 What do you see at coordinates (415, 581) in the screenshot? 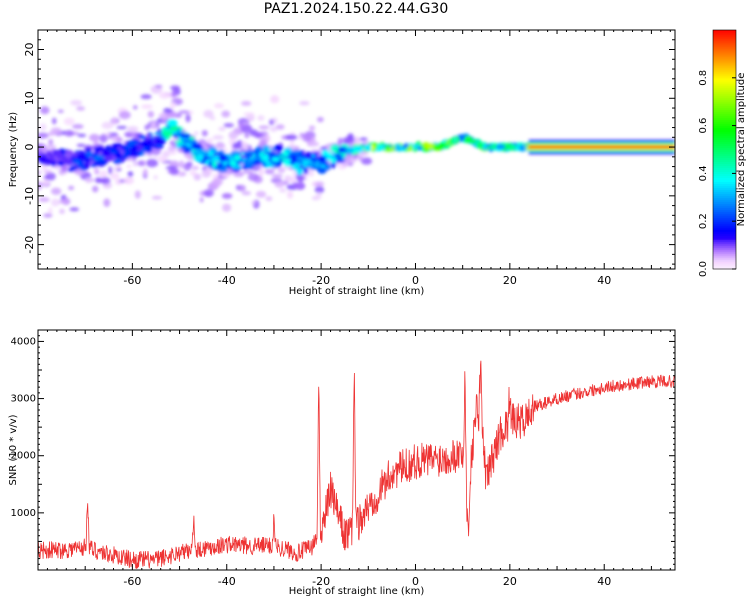
I see `x-tick-label: 0` at bounding box center [415, 581].